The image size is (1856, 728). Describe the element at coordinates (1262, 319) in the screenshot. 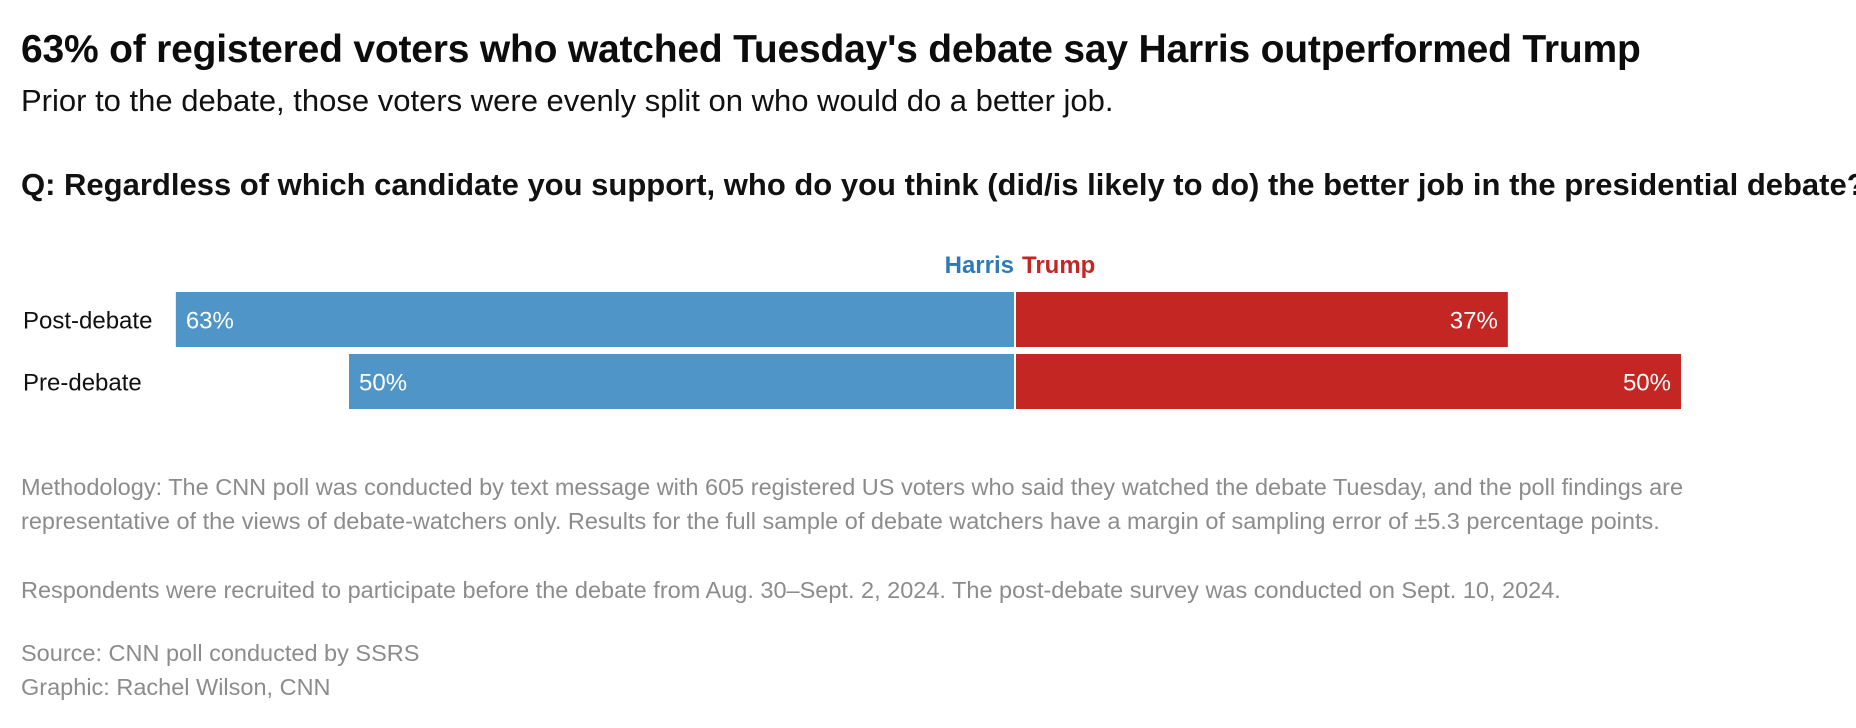

I see `bar-trump-post-debate` at that location.